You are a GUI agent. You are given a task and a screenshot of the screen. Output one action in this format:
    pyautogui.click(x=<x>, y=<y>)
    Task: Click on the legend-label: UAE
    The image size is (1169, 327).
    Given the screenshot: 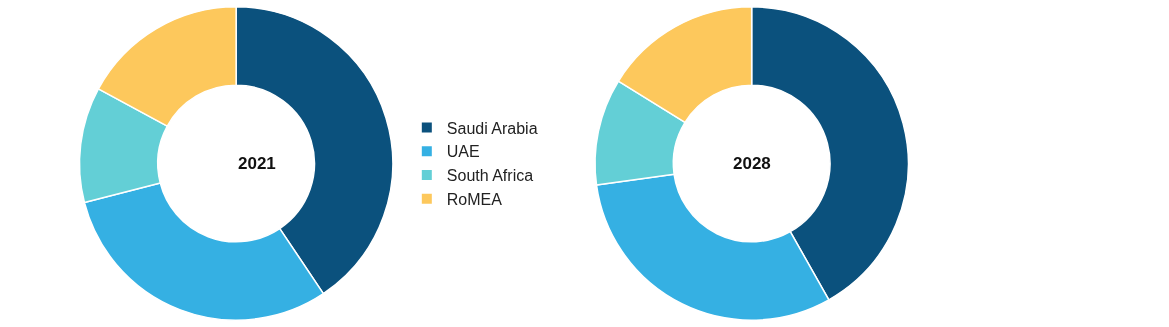 What is the action you would take?
    pyautogui.click(x=463, y=152)
    